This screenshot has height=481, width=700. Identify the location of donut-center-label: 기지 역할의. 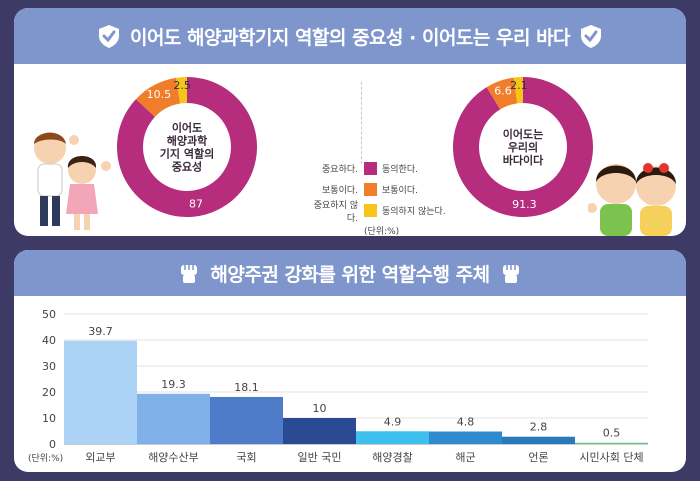
(187, 154).